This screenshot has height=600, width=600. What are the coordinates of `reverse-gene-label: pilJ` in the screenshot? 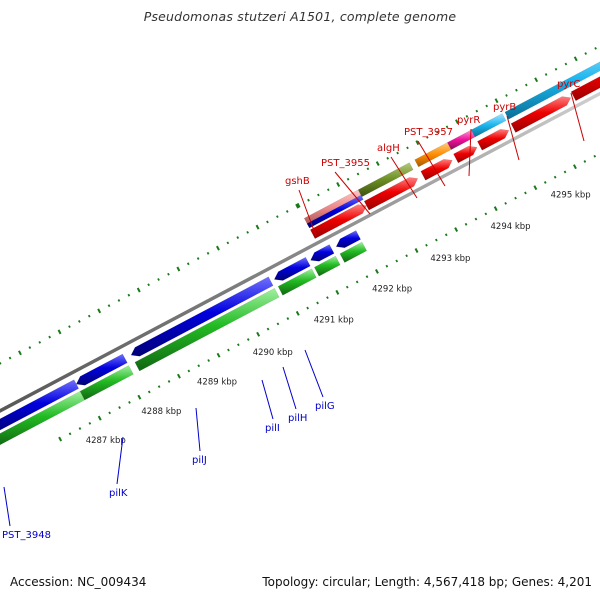 It's located at (199, 460).